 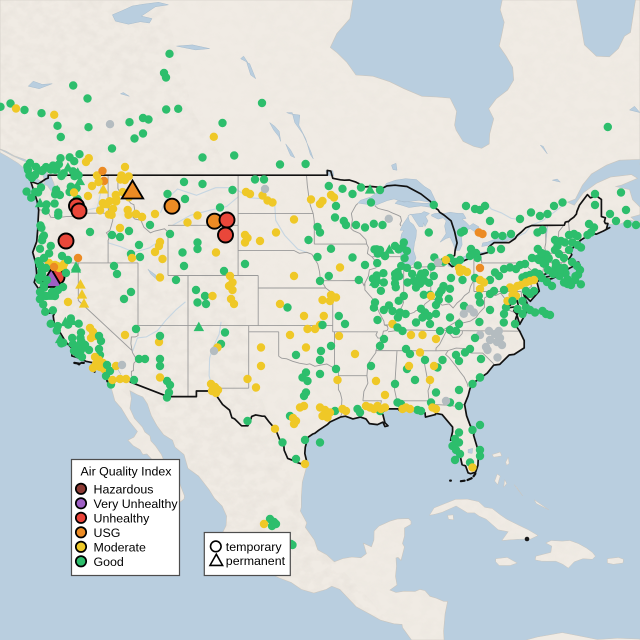 I want to click on svg-text: temporary, so click(x=254, y=547).